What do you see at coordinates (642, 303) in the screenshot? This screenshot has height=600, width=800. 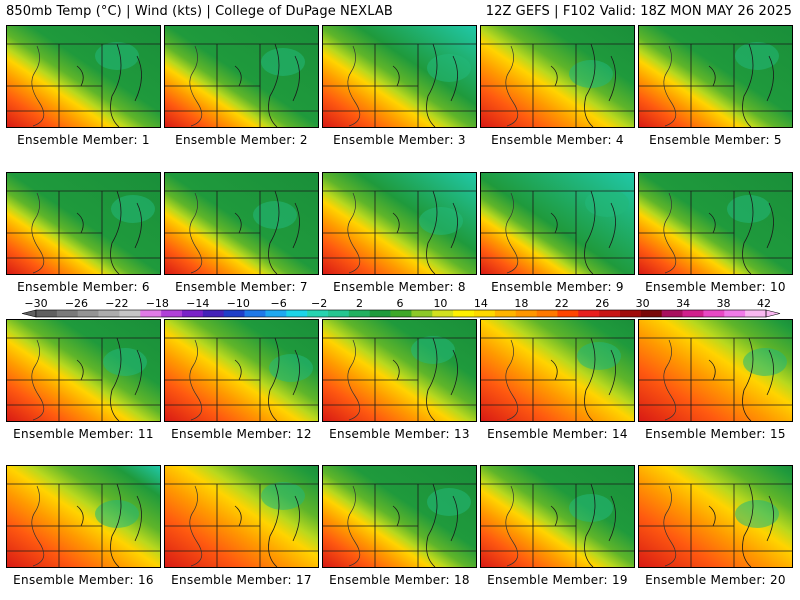 I see `colorbar-tick-label: 30` at bounding box center [642, 303].